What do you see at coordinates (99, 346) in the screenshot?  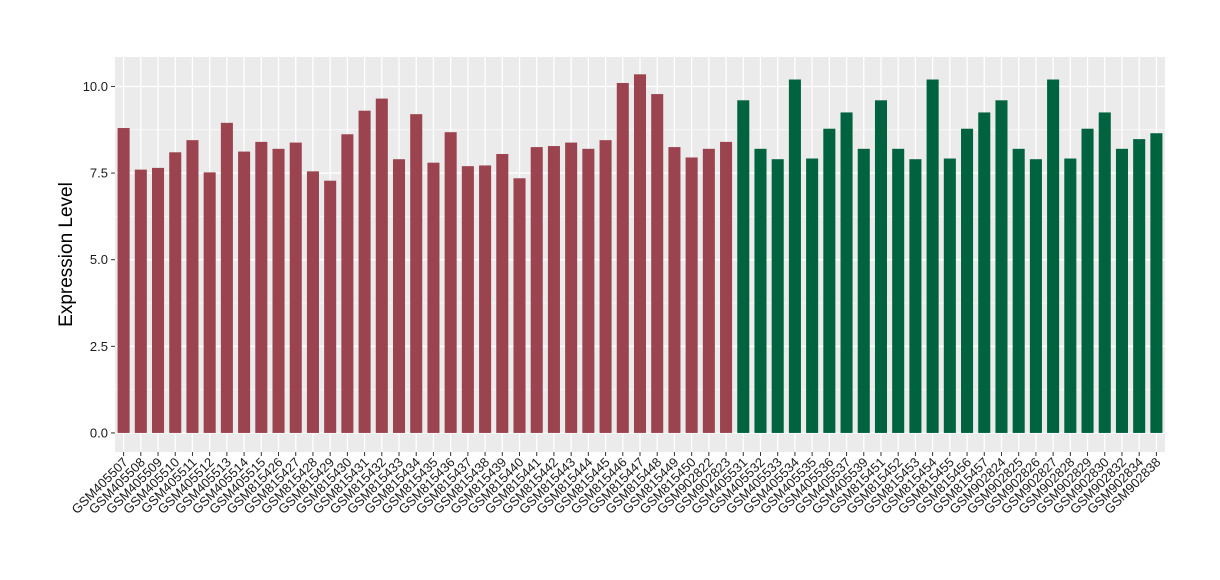 I see `y-tick-label: 2.5` at bounding box center [99, 346].